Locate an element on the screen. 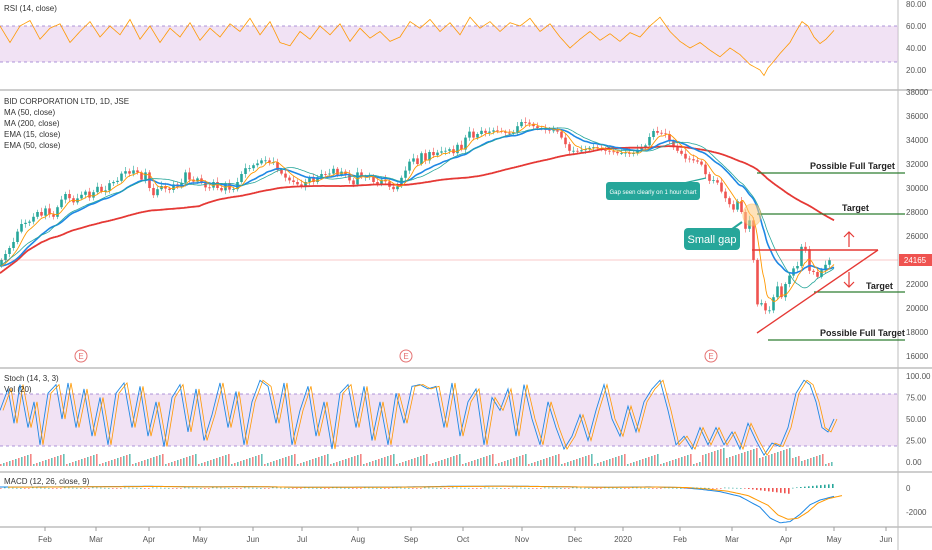  legend-ma50: MA (50, close) is located at coordinates (29, 112).